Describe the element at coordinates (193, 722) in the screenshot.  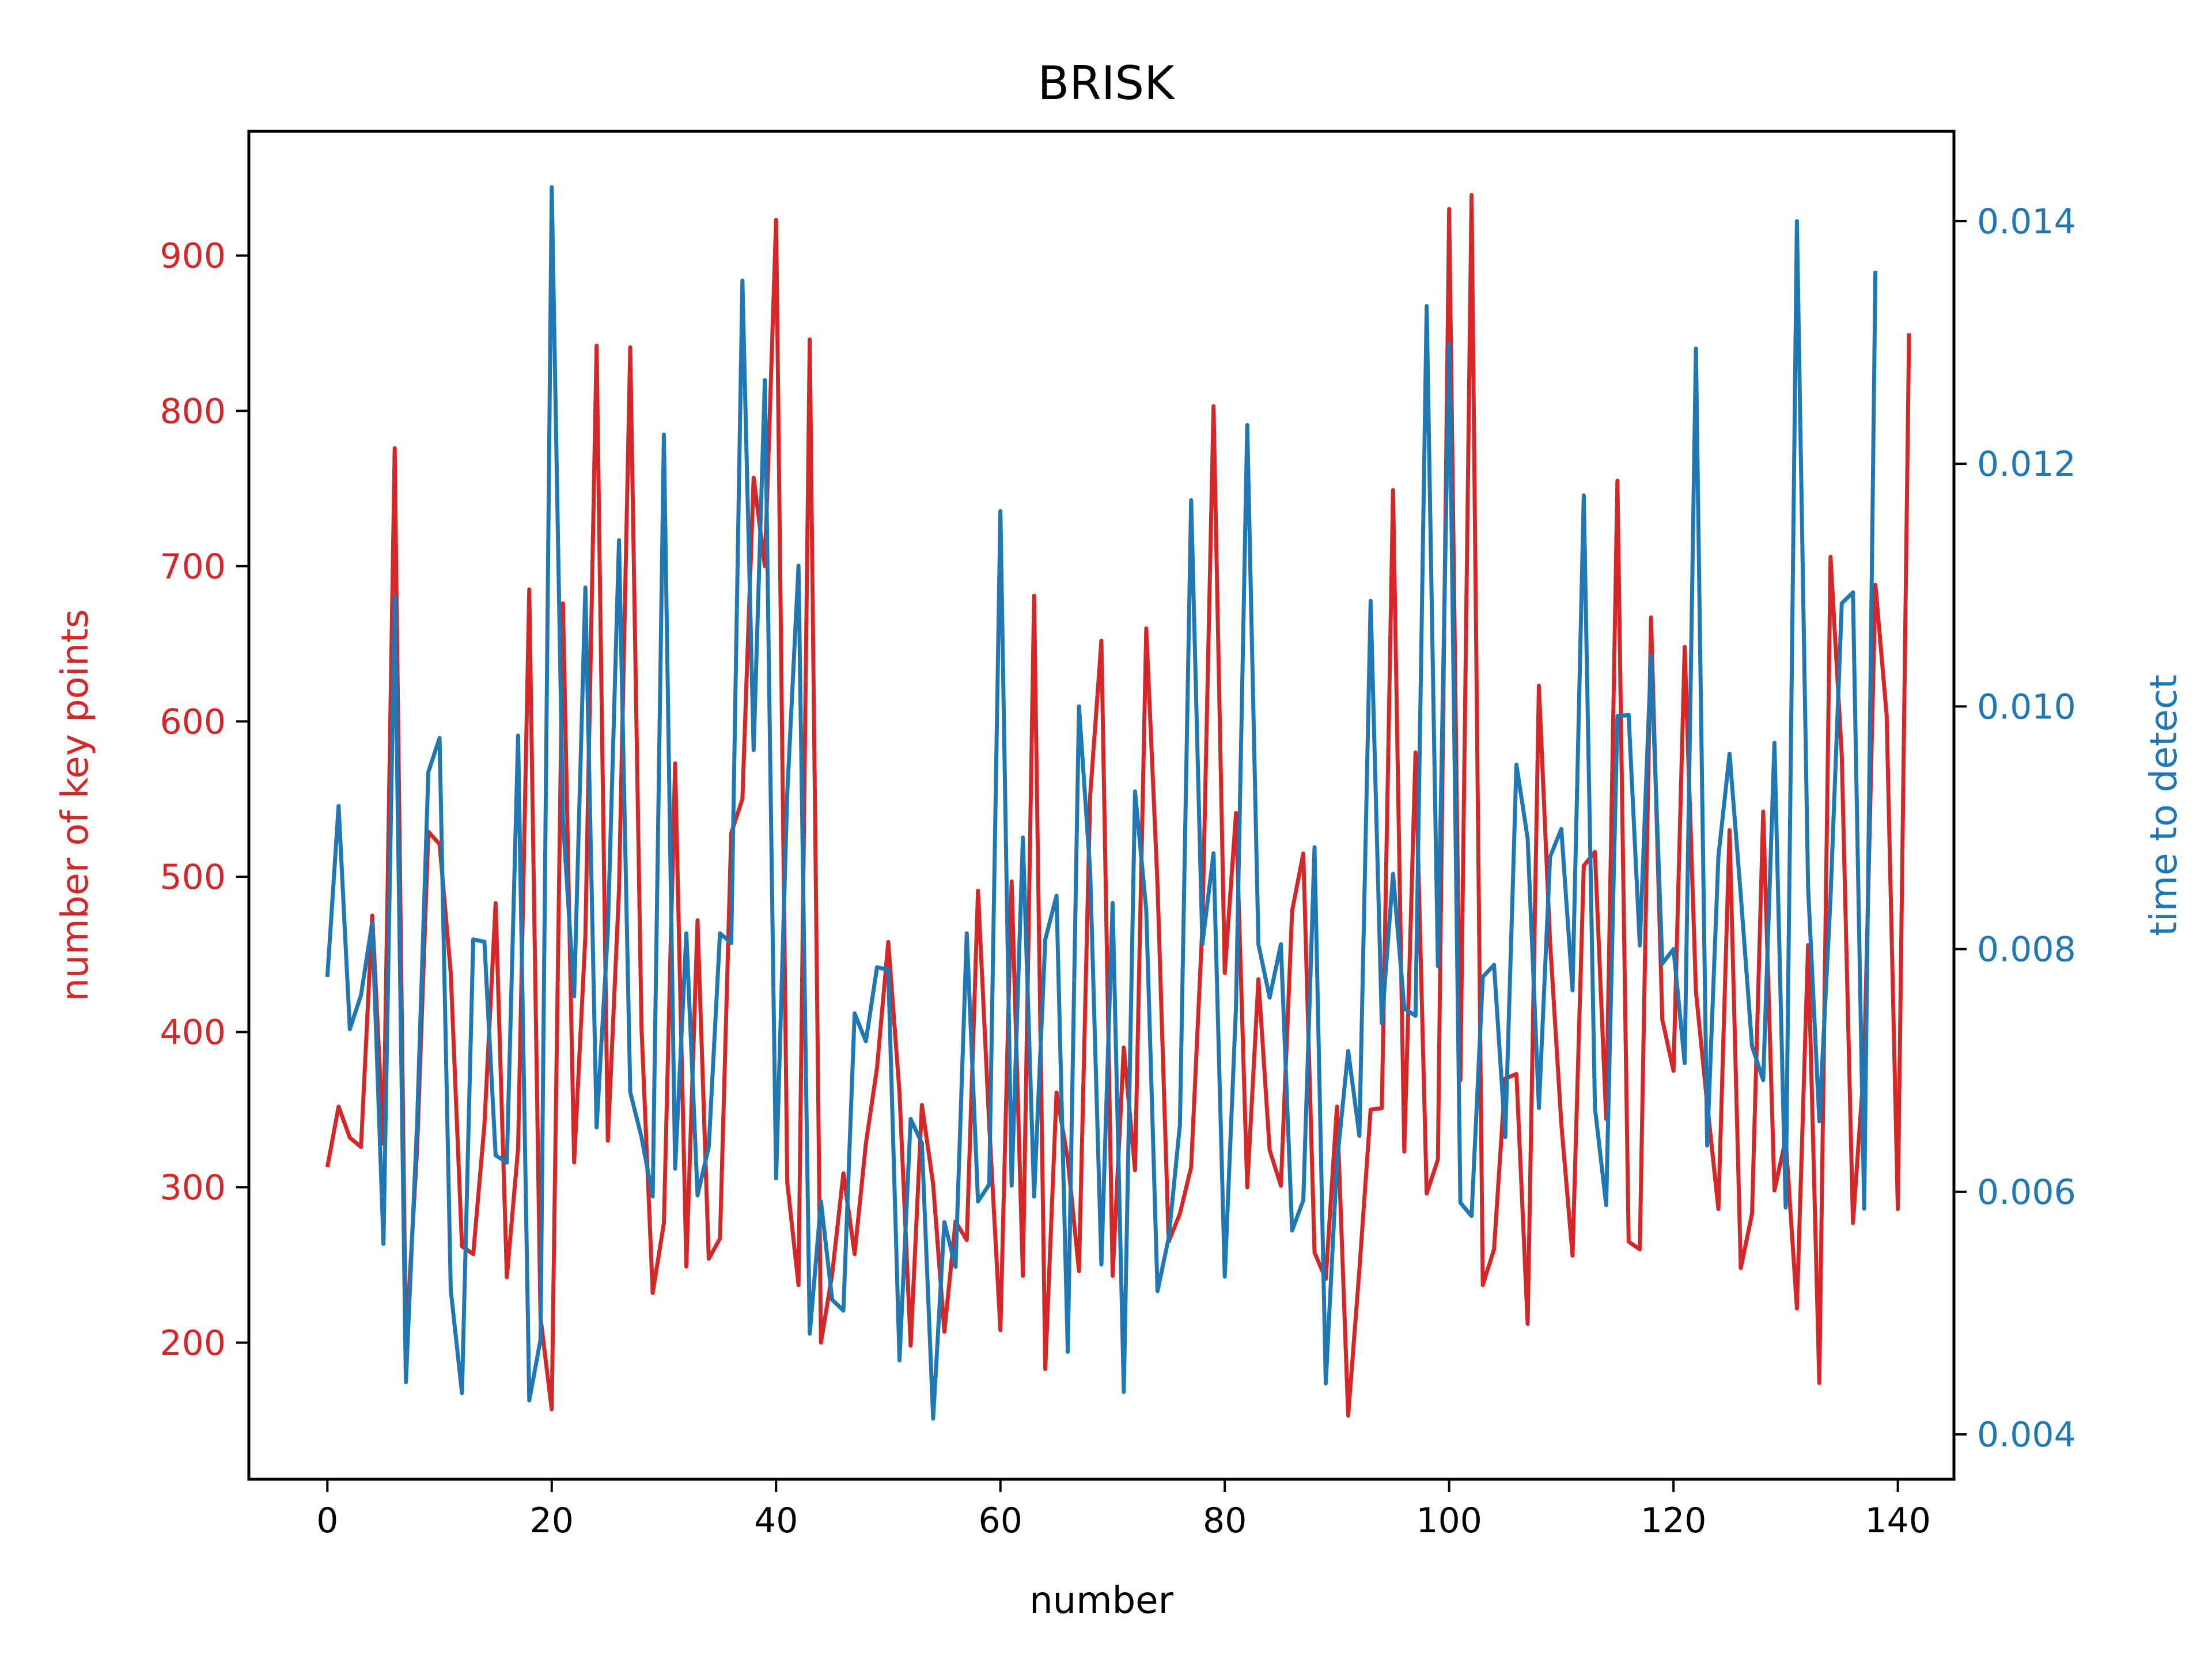
I see `left-tick-label: 600` at that location.